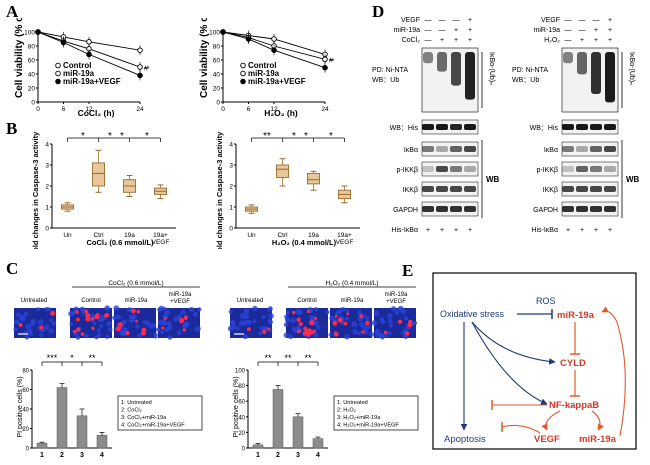 This screenshot has height=465, width=650. What do you see at coordinates (313, 235) in the screenshot?
I see `category-label: 19a` at bounding box center [313, 235].